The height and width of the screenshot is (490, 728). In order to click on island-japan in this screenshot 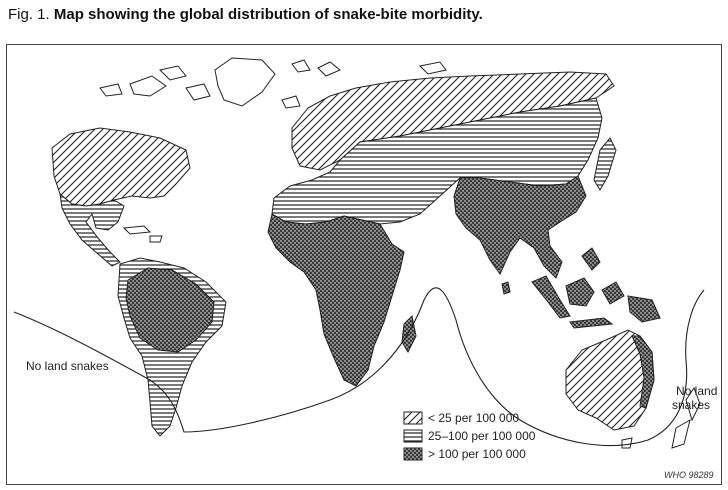, I will do `click(605, 164)`.